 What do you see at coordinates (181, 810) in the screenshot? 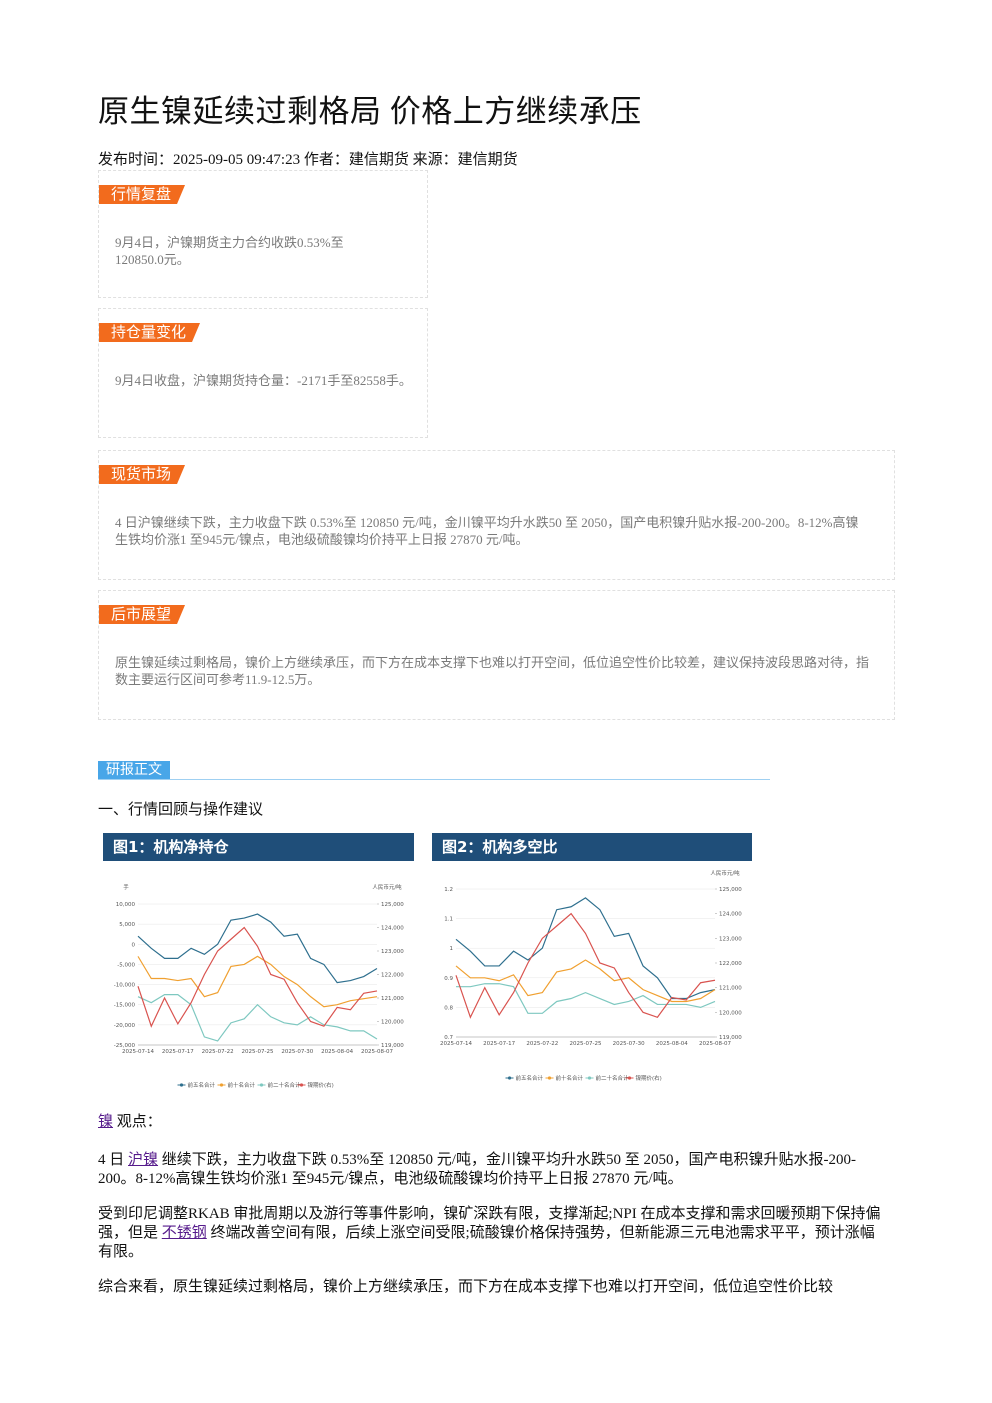
I see `section-heading: 一、行情回顾与操作建议` at bounding box center [181, 810].